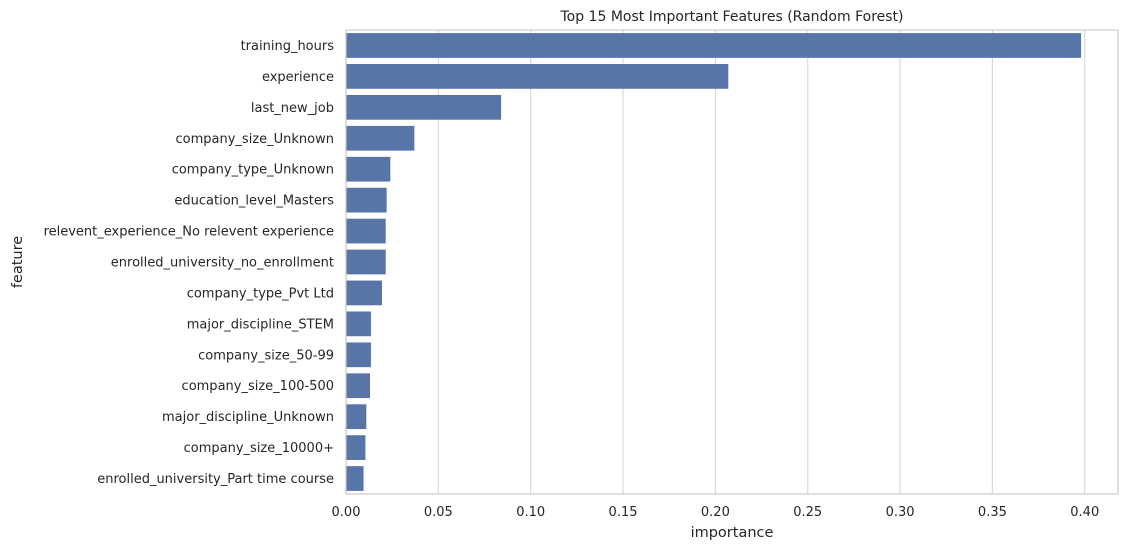  I want to click on x-tick-labels: 0.00 0.05 0.10 0.15 0.20 0.25 0.30 0.35 0.40, so click(716, 512).